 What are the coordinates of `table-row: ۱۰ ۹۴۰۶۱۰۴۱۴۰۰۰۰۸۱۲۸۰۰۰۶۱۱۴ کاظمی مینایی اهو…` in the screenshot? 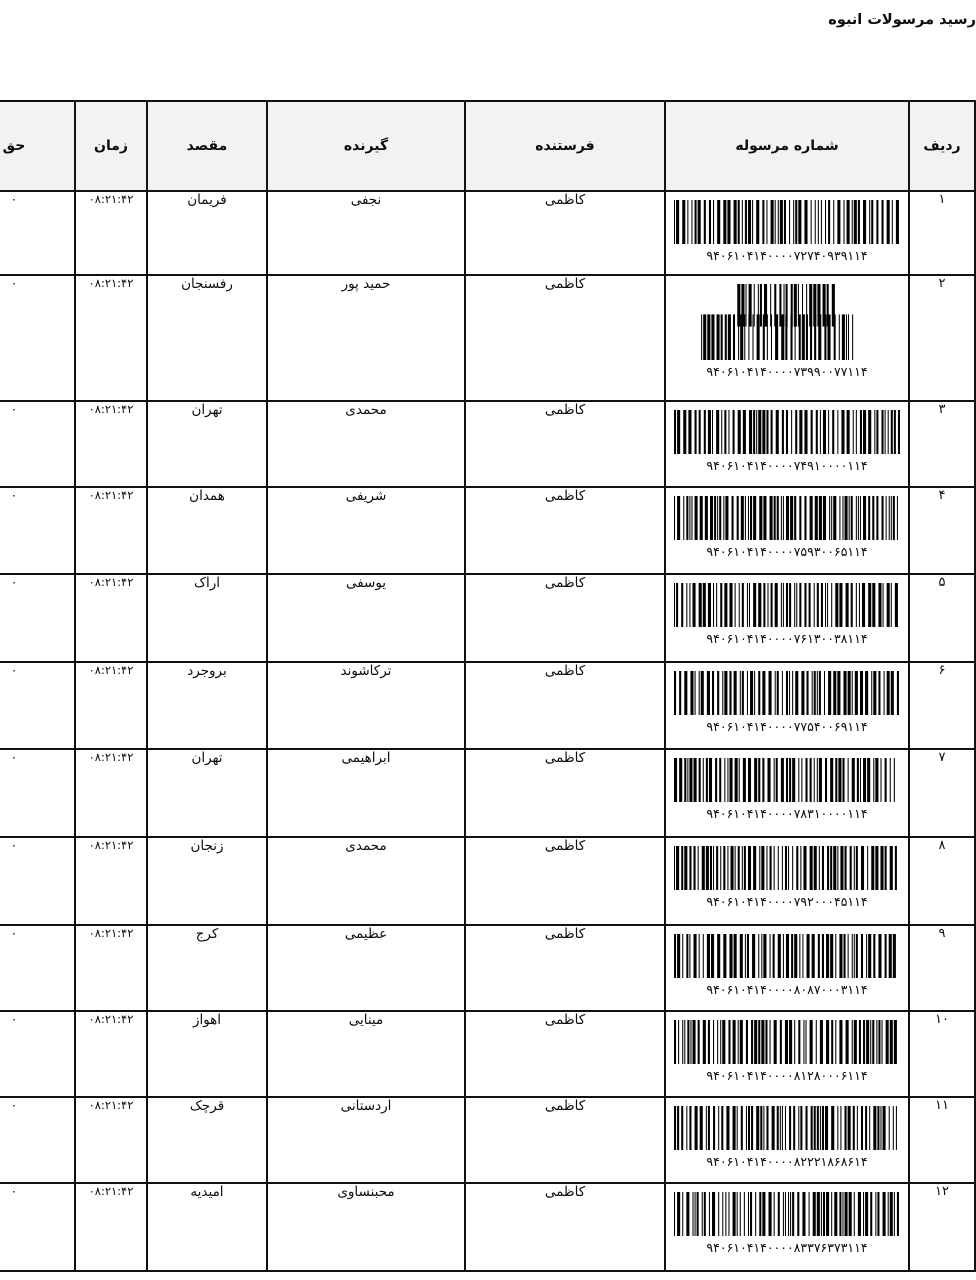 It's located at (488, 1054).